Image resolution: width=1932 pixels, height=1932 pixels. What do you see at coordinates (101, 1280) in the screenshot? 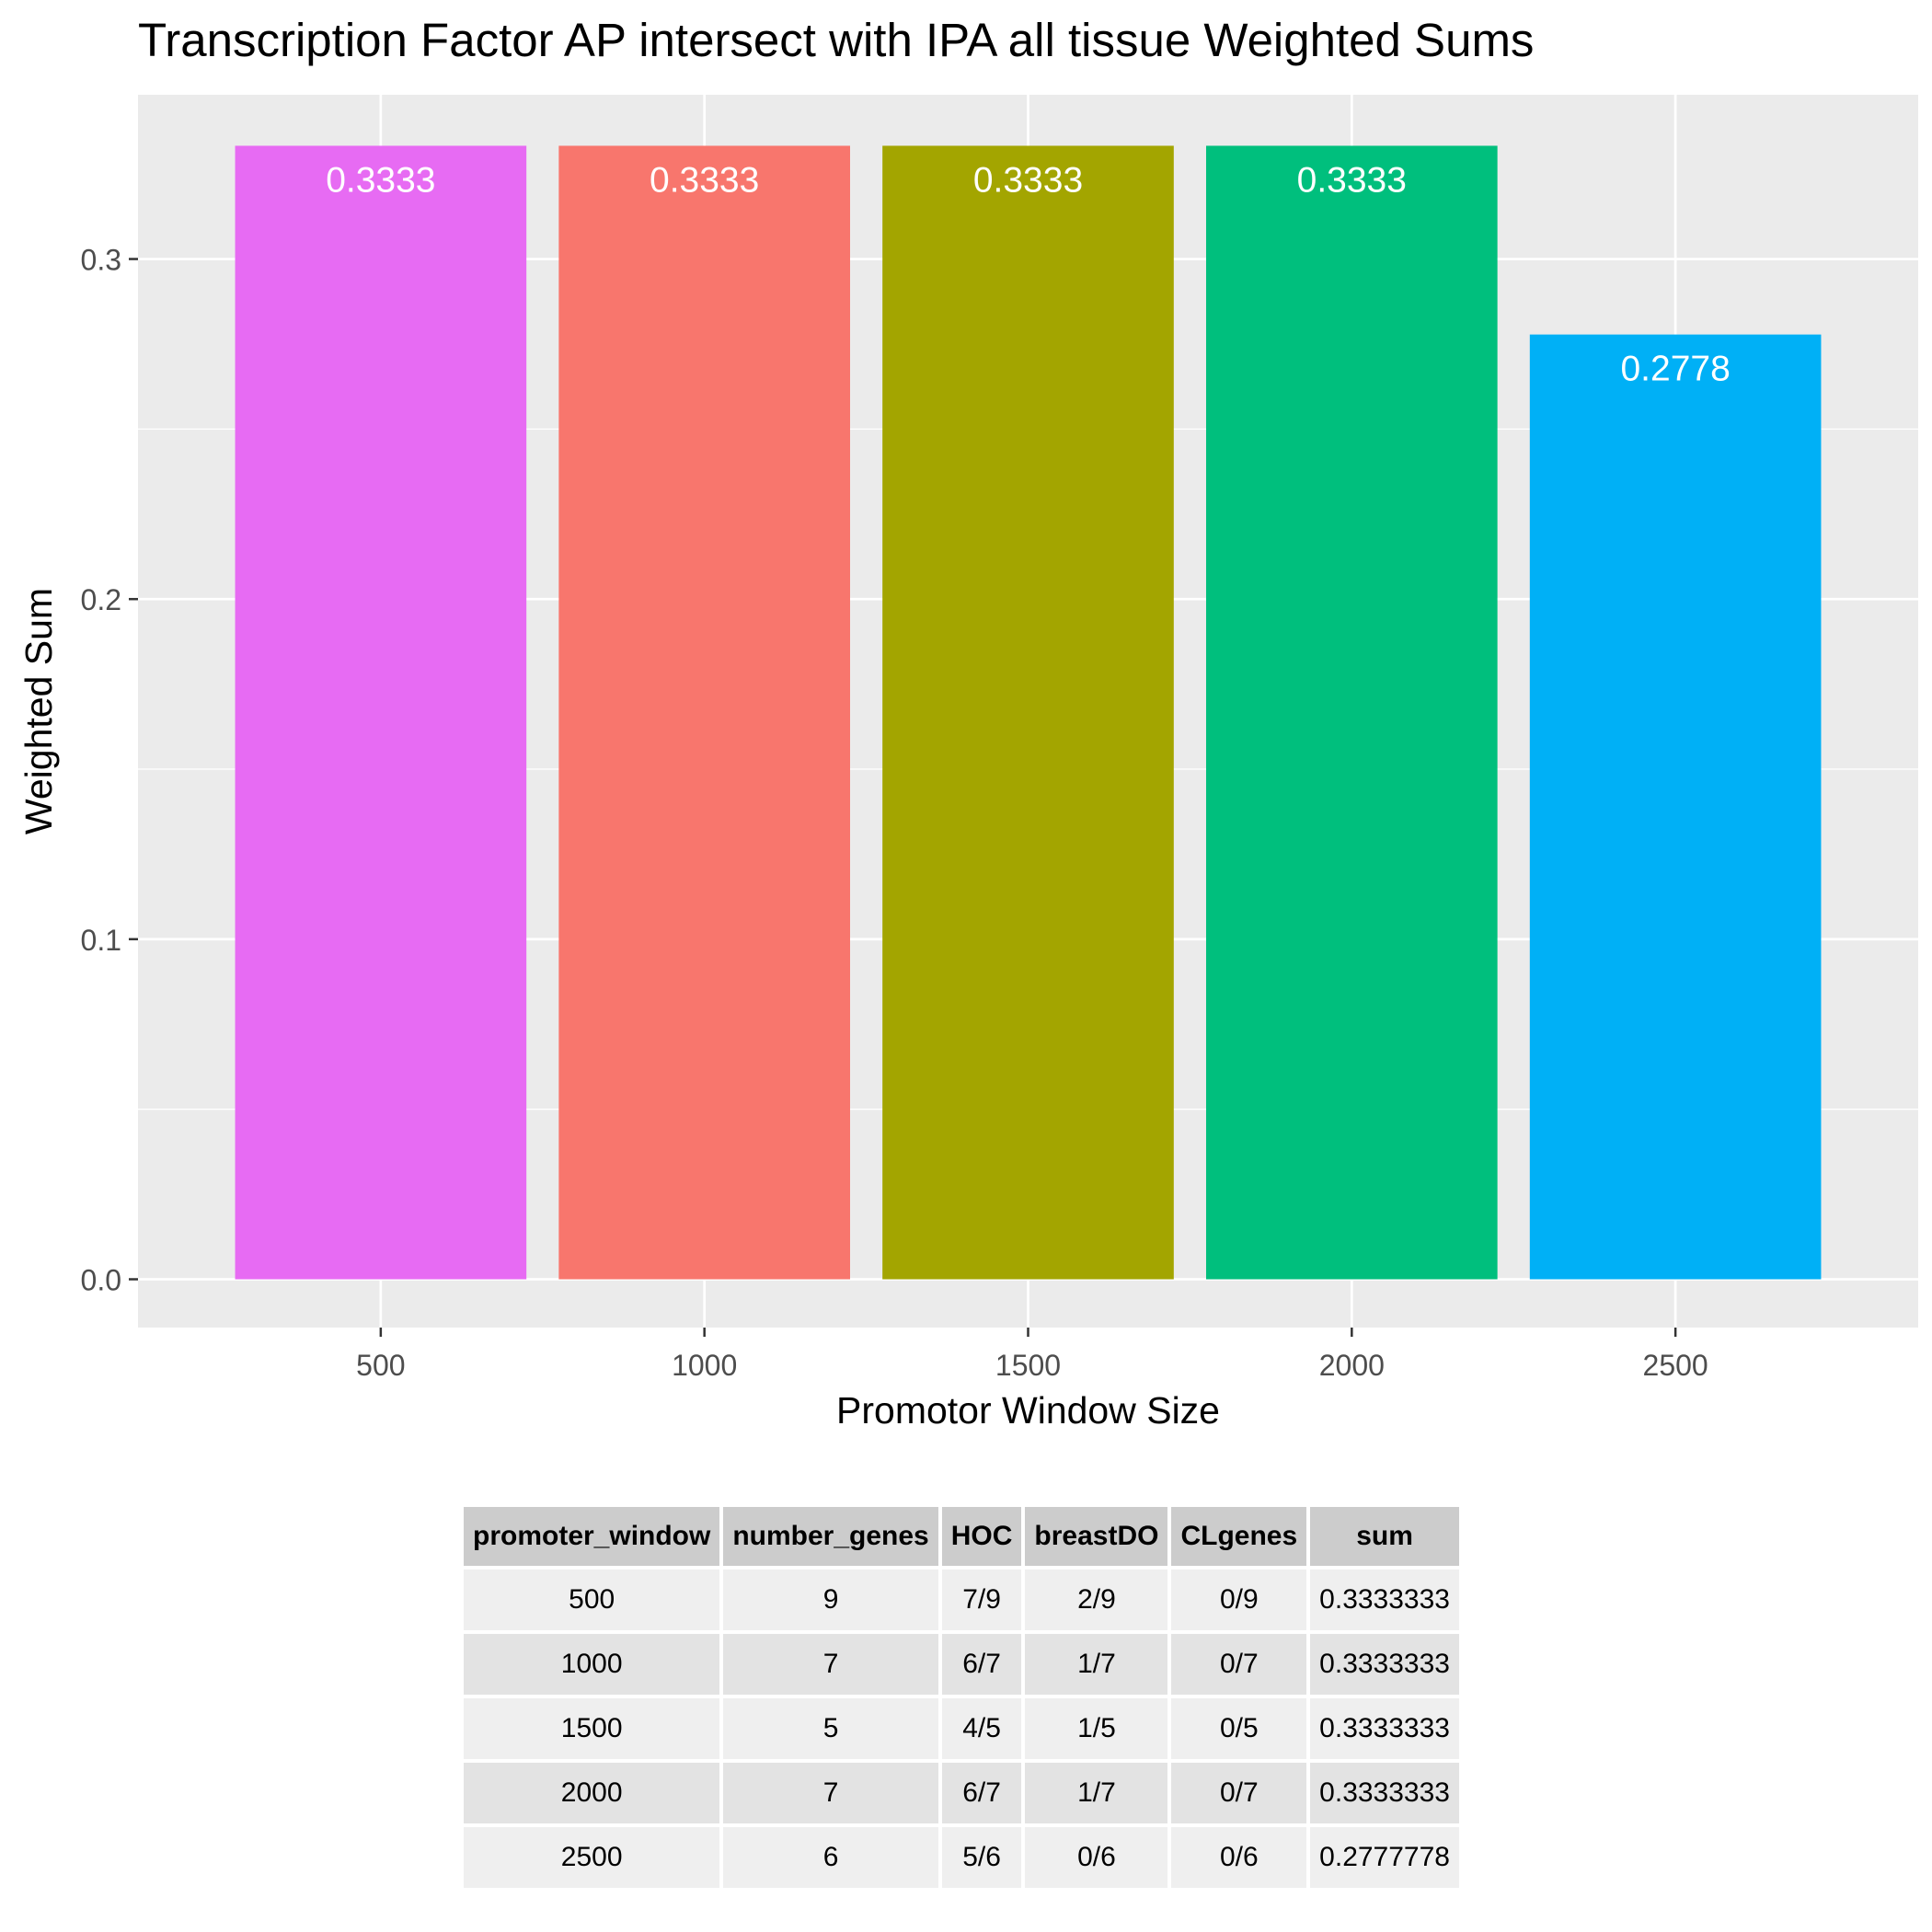
I see `y-tick-label: 0.0` at bounding box center [101, 1280].